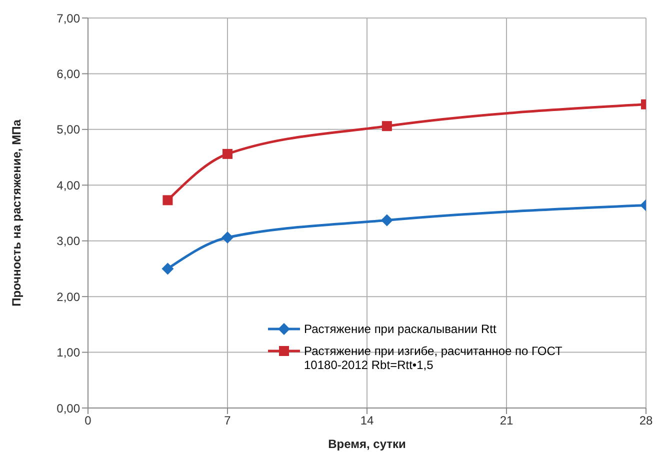 This screenshot has height=466, width=665. Describe the element at coordinates (646, 421) in the screenshot. I see `x-tick-label: 28` at that location.